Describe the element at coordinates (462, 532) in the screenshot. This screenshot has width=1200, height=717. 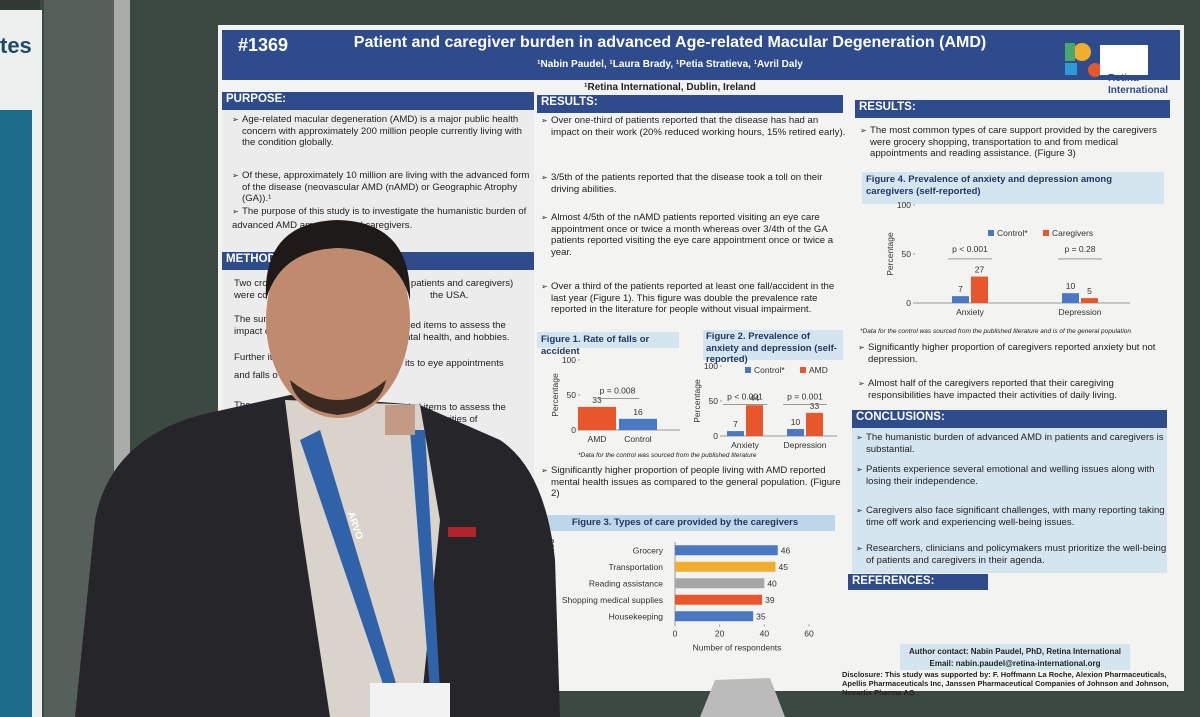
I see `pocket-square` at that location.